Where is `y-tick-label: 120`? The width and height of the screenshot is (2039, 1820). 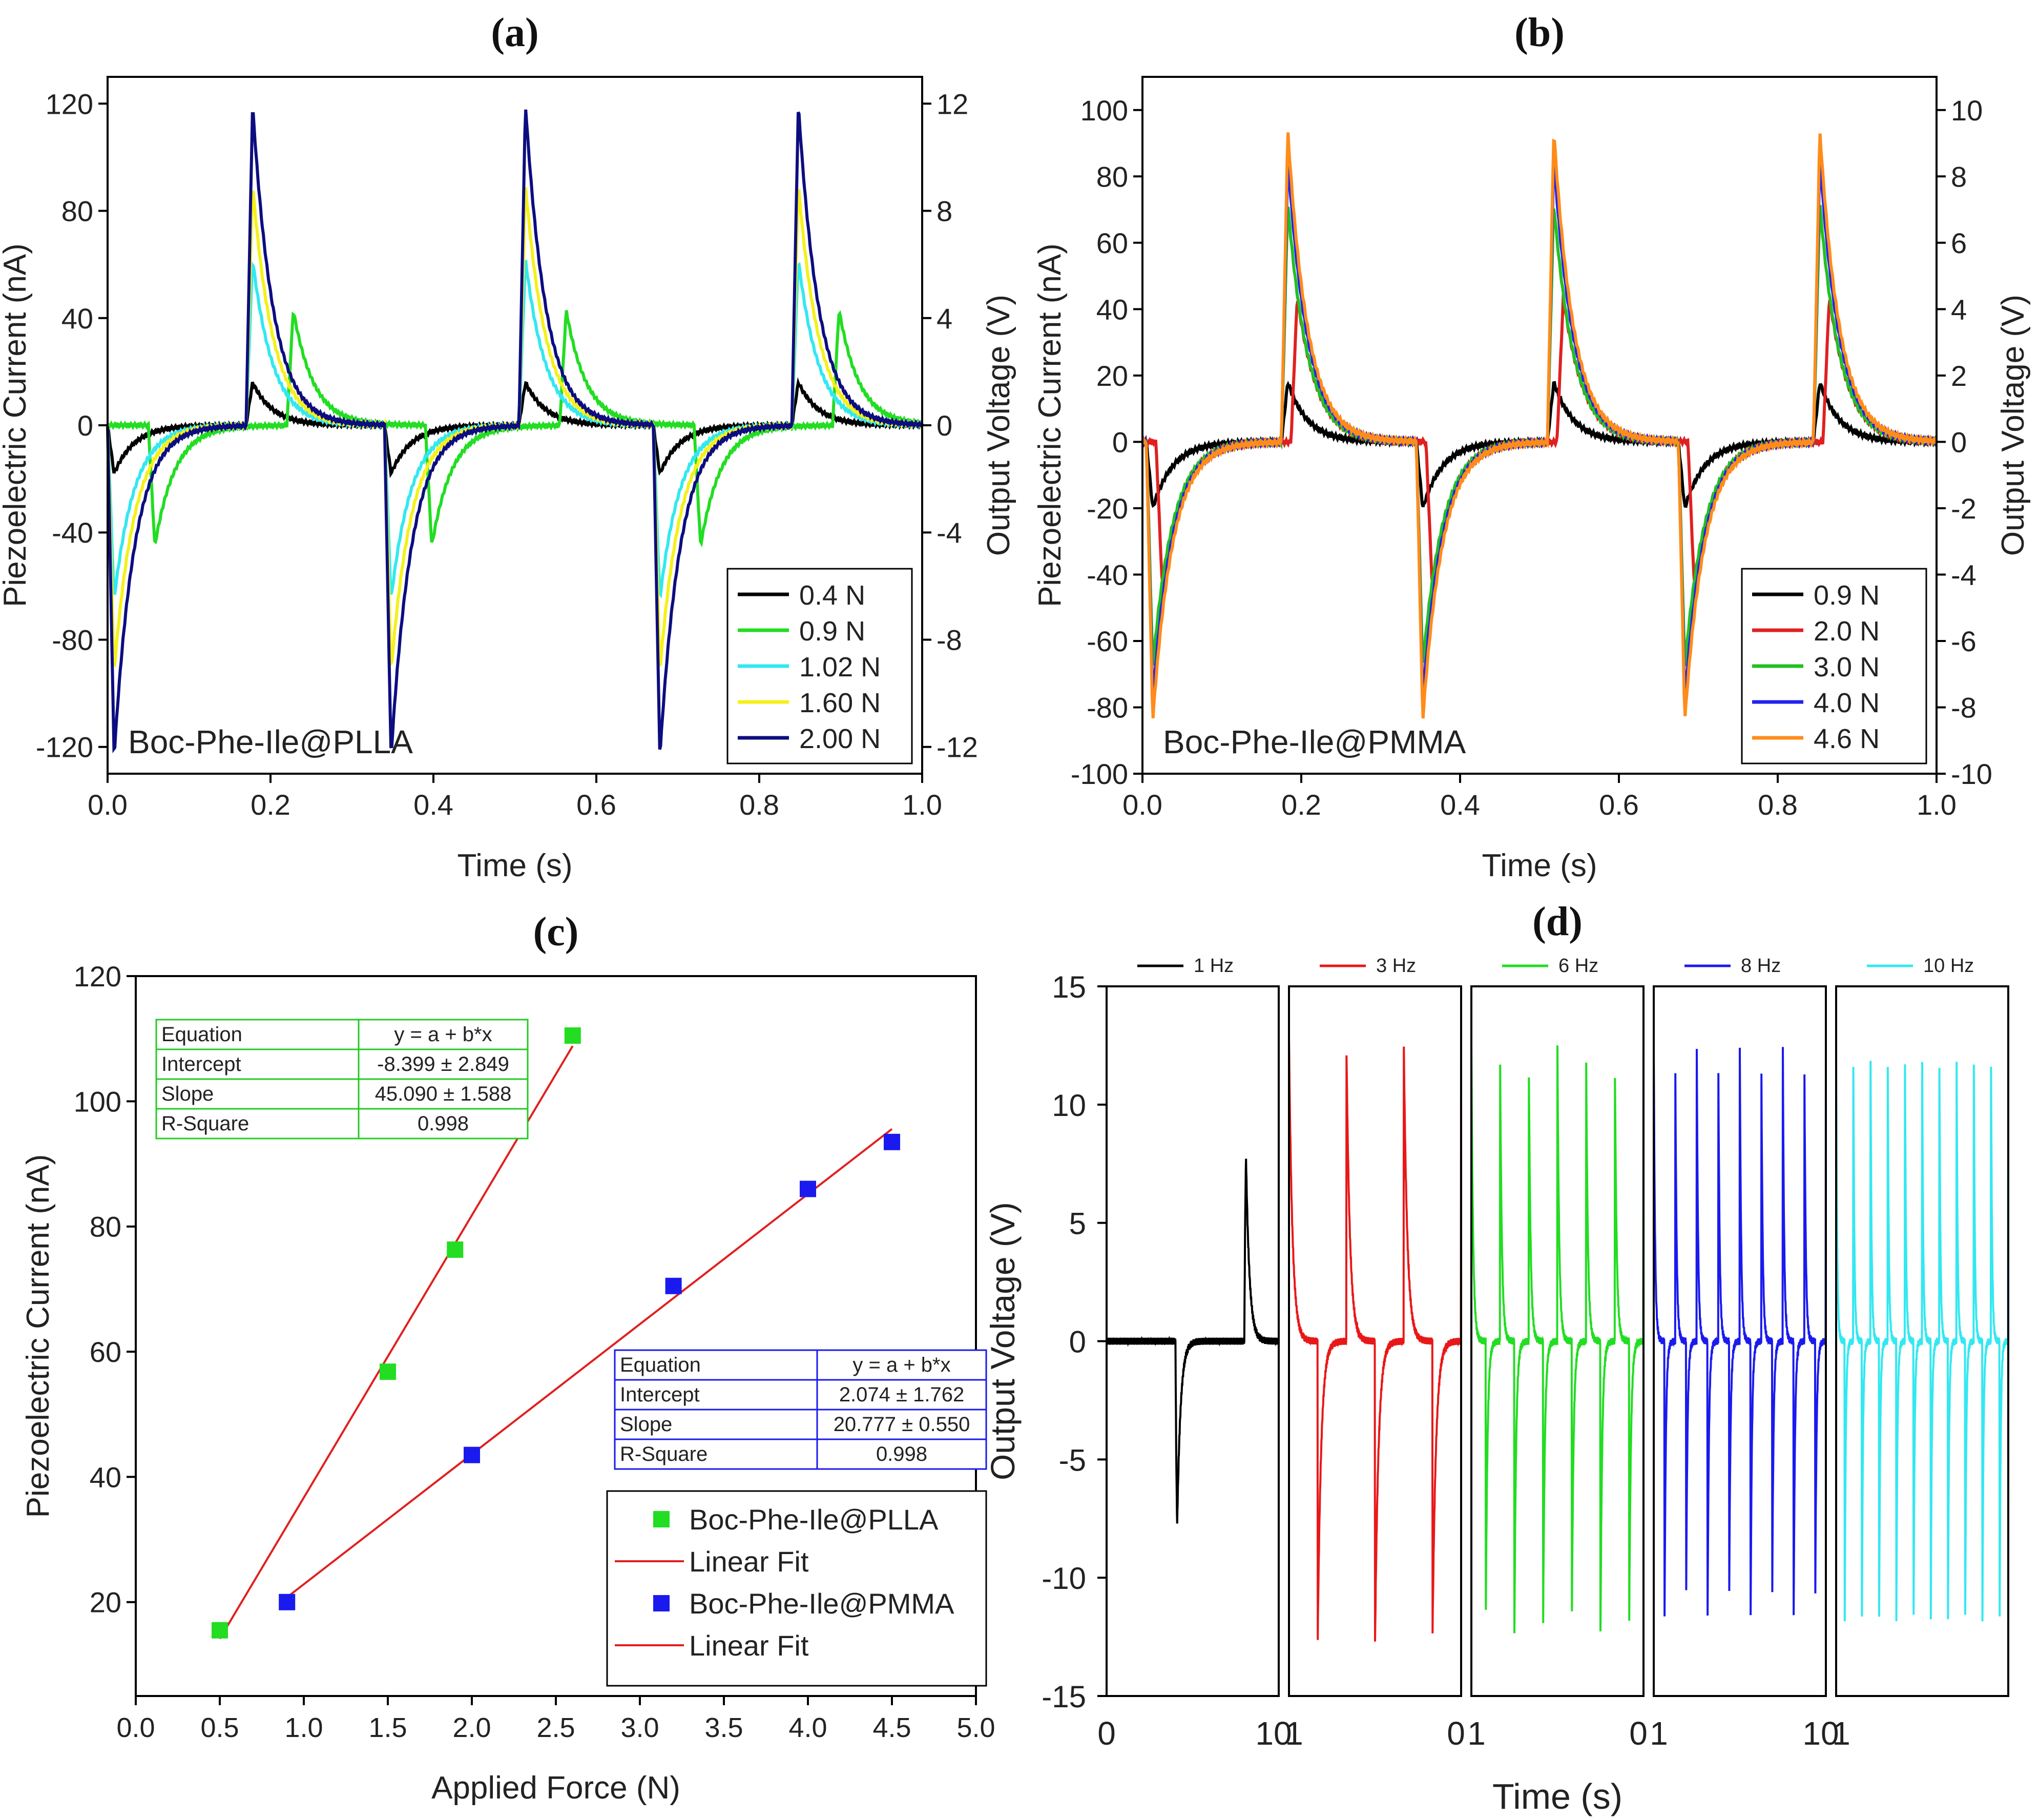 y-tick-label: 120 is located at coordinates (70, 104).